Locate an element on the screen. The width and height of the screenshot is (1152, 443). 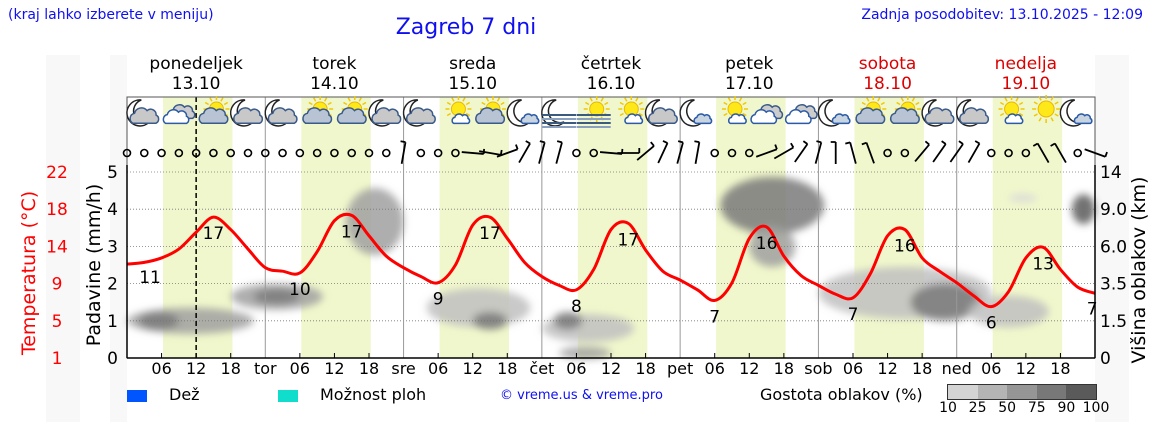
temp-axis-tick: 9 is located at coordinates (57, 285).